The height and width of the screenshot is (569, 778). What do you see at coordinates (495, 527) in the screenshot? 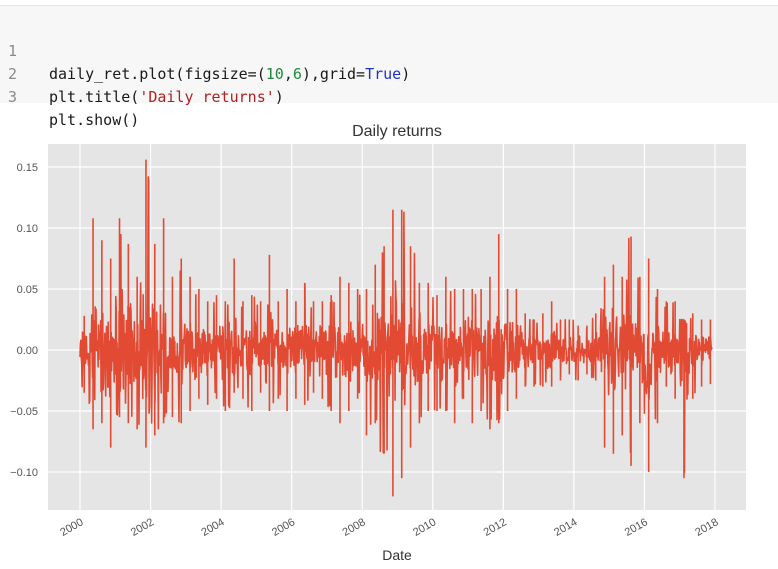
I see `x-tick-label: 2012` at bounding box center [495, 527].